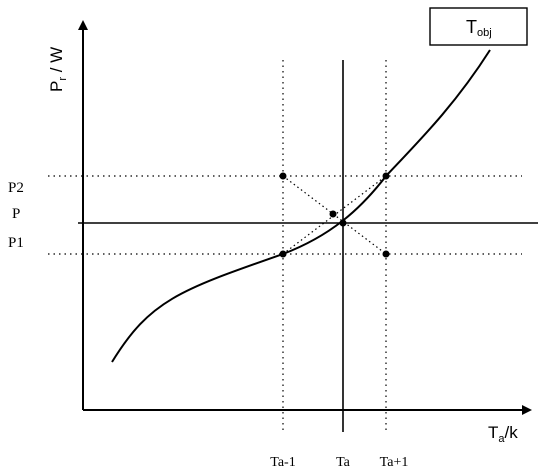  I want to click on point-ta-plus-1-p2, so click(386, 176).